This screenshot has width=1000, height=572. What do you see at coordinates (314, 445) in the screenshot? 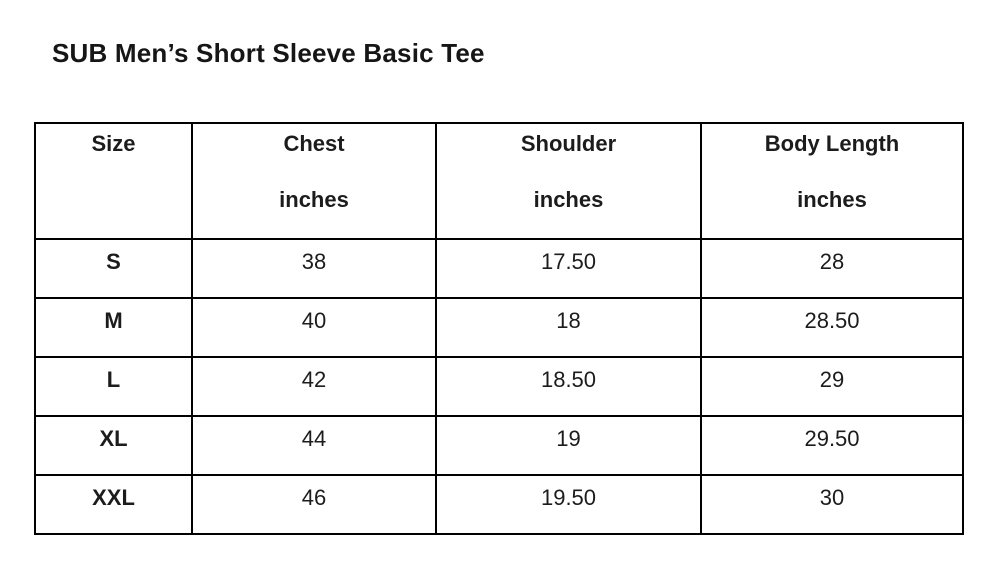
I see `cell-chest: 44` at bounding box center [314, 445].